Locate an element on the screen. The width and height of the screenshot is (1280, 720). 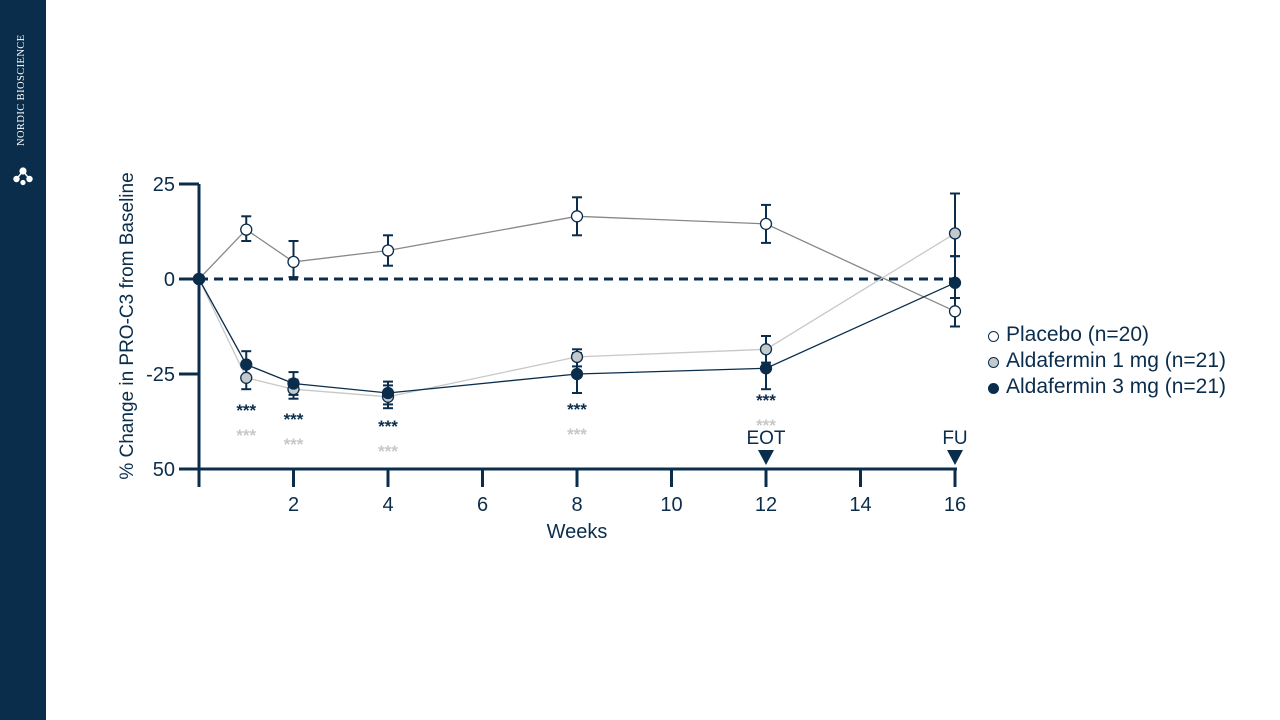
legend-item-placebo: Placebo (n=20) is located at coordinates (1107, 335).